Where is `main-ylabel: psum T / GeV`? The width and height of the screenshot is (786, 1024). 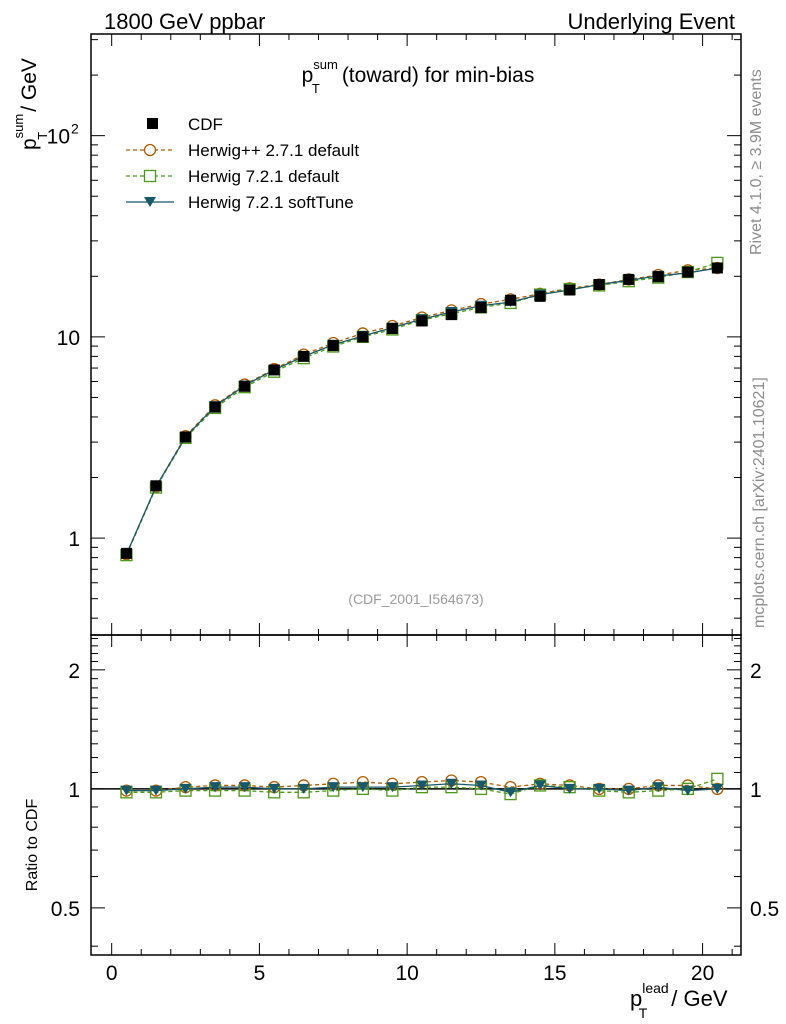 main-ylabel: psum T / GeV is located at coordinates (30, 104).